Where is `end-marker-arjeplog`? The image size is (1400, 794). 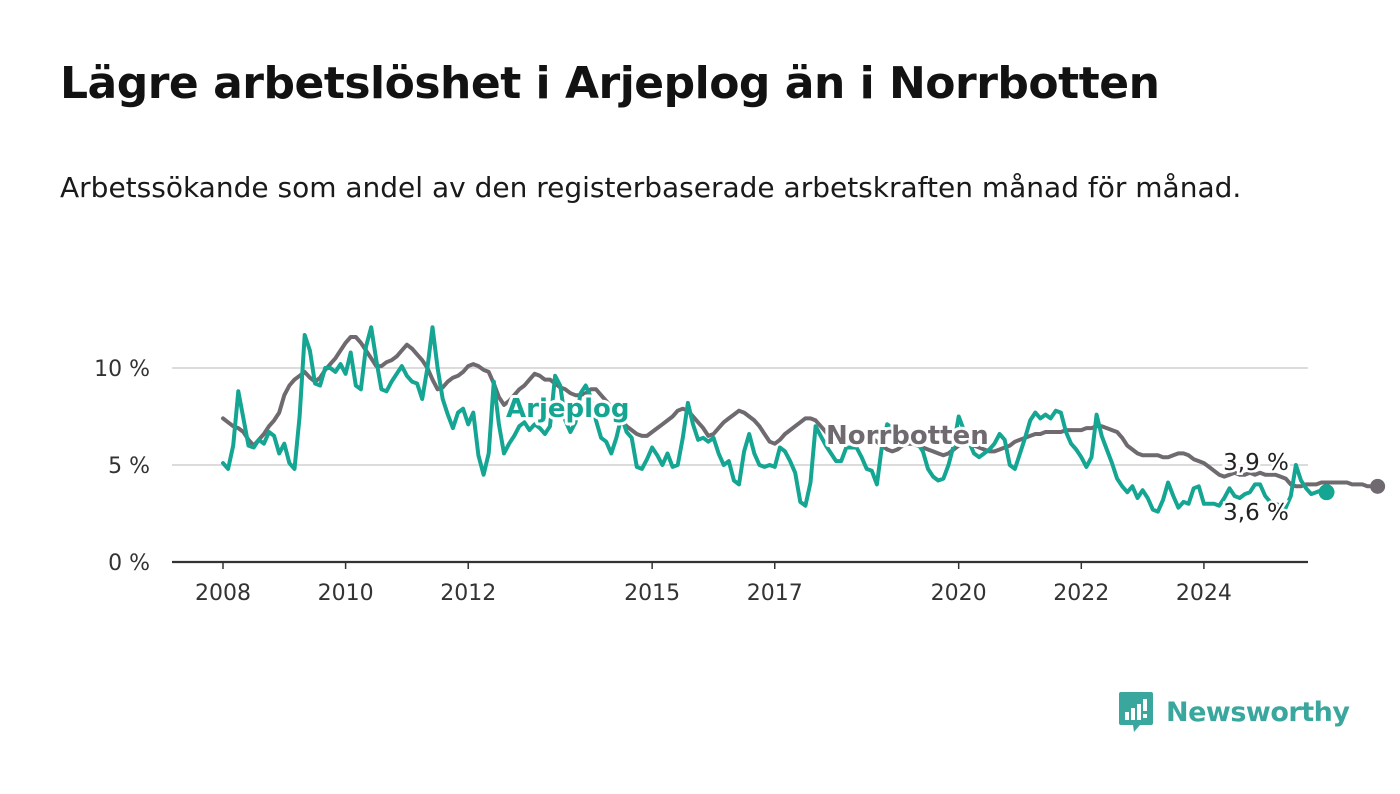 end-marker-arjeplog is located at coordinates (1326, 492).